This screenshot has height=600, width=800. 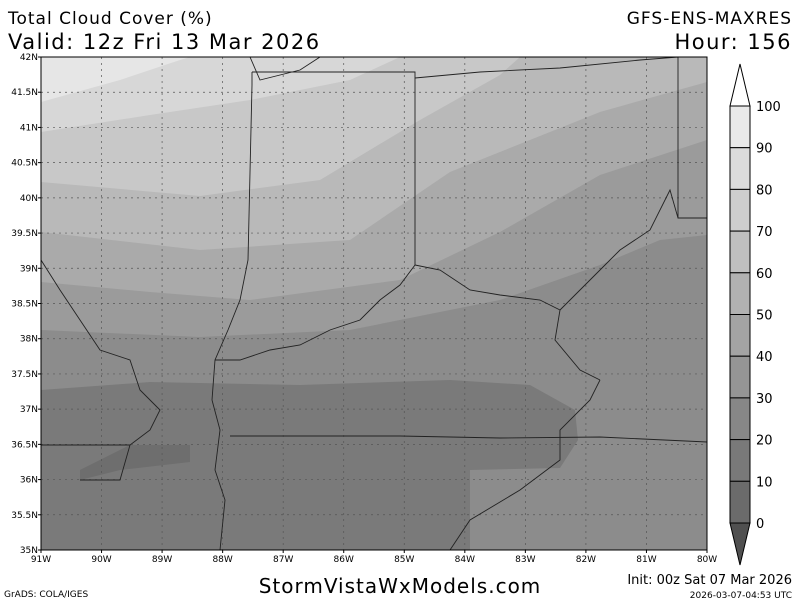 What do you see at coordinates (24, 164) in the screenshot?
I see `lat-label: 40.5N` at bounding box center [24, 164].